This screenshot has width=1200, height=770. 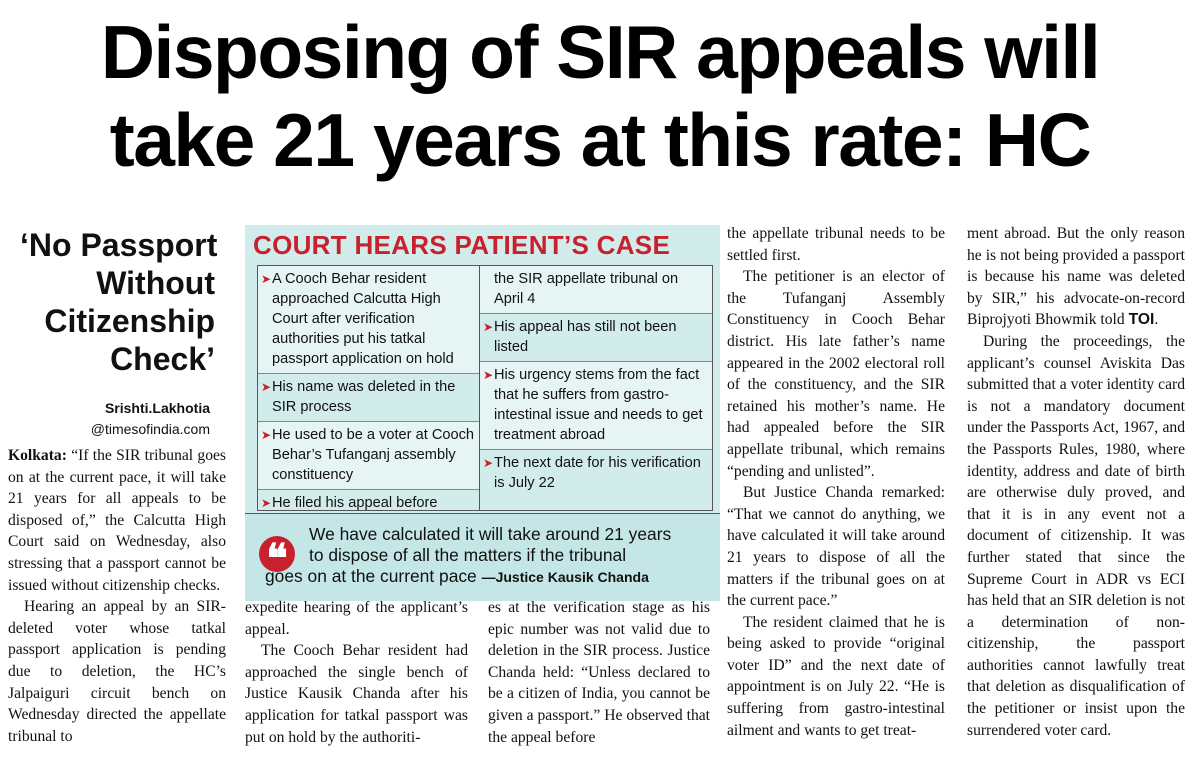 I want to click on fact-item: ➤ He filed his appeal before, so click(x=369, y=503).